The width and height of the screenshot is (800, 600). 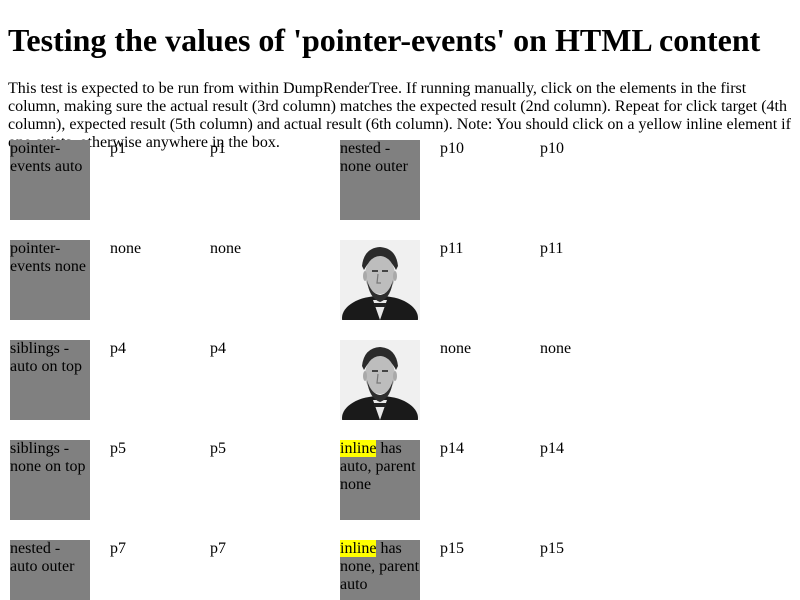 I want to click on actual-result: p11, so click(x=552, y=248).